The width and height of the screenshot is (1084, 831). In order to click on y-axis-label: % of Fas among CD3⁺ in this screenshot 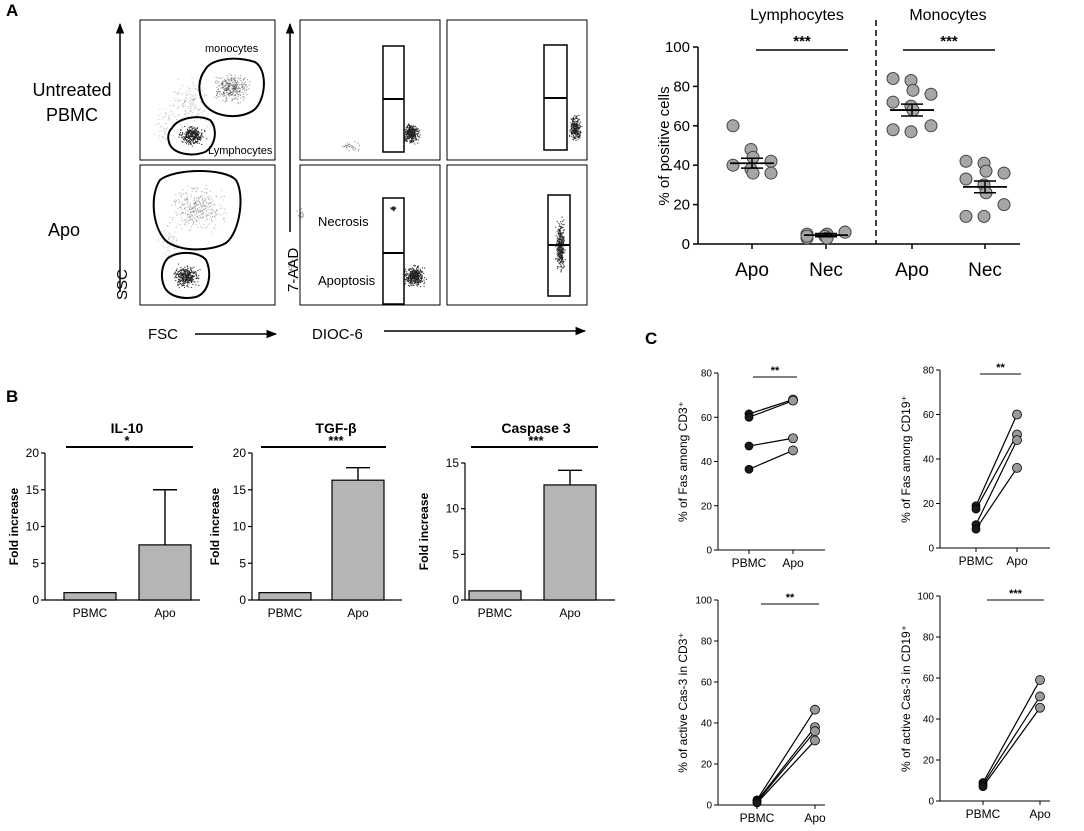, I will do `click(683, 461)`.